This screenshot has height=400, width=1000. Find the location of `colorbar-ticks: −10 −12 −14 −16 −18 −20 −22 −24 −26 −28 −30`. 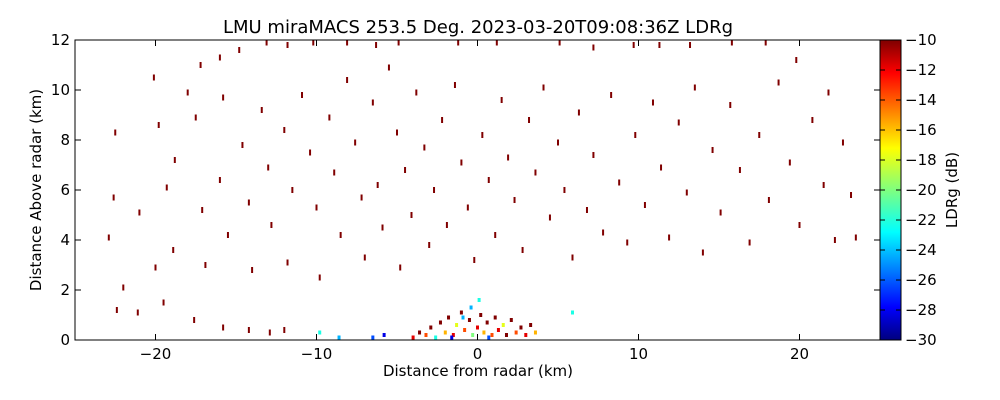

colorbar-ticks: −10 −12 −14 −16 −18 −20 −22 −24 −26 −28 −30 is located at coordinates (908, 190).